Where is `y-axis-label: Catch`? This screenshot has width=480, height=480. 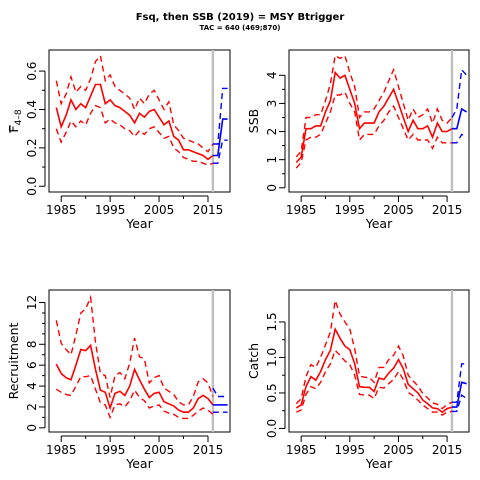 y-axis-label: Catch is located at coordinates (253, 361).